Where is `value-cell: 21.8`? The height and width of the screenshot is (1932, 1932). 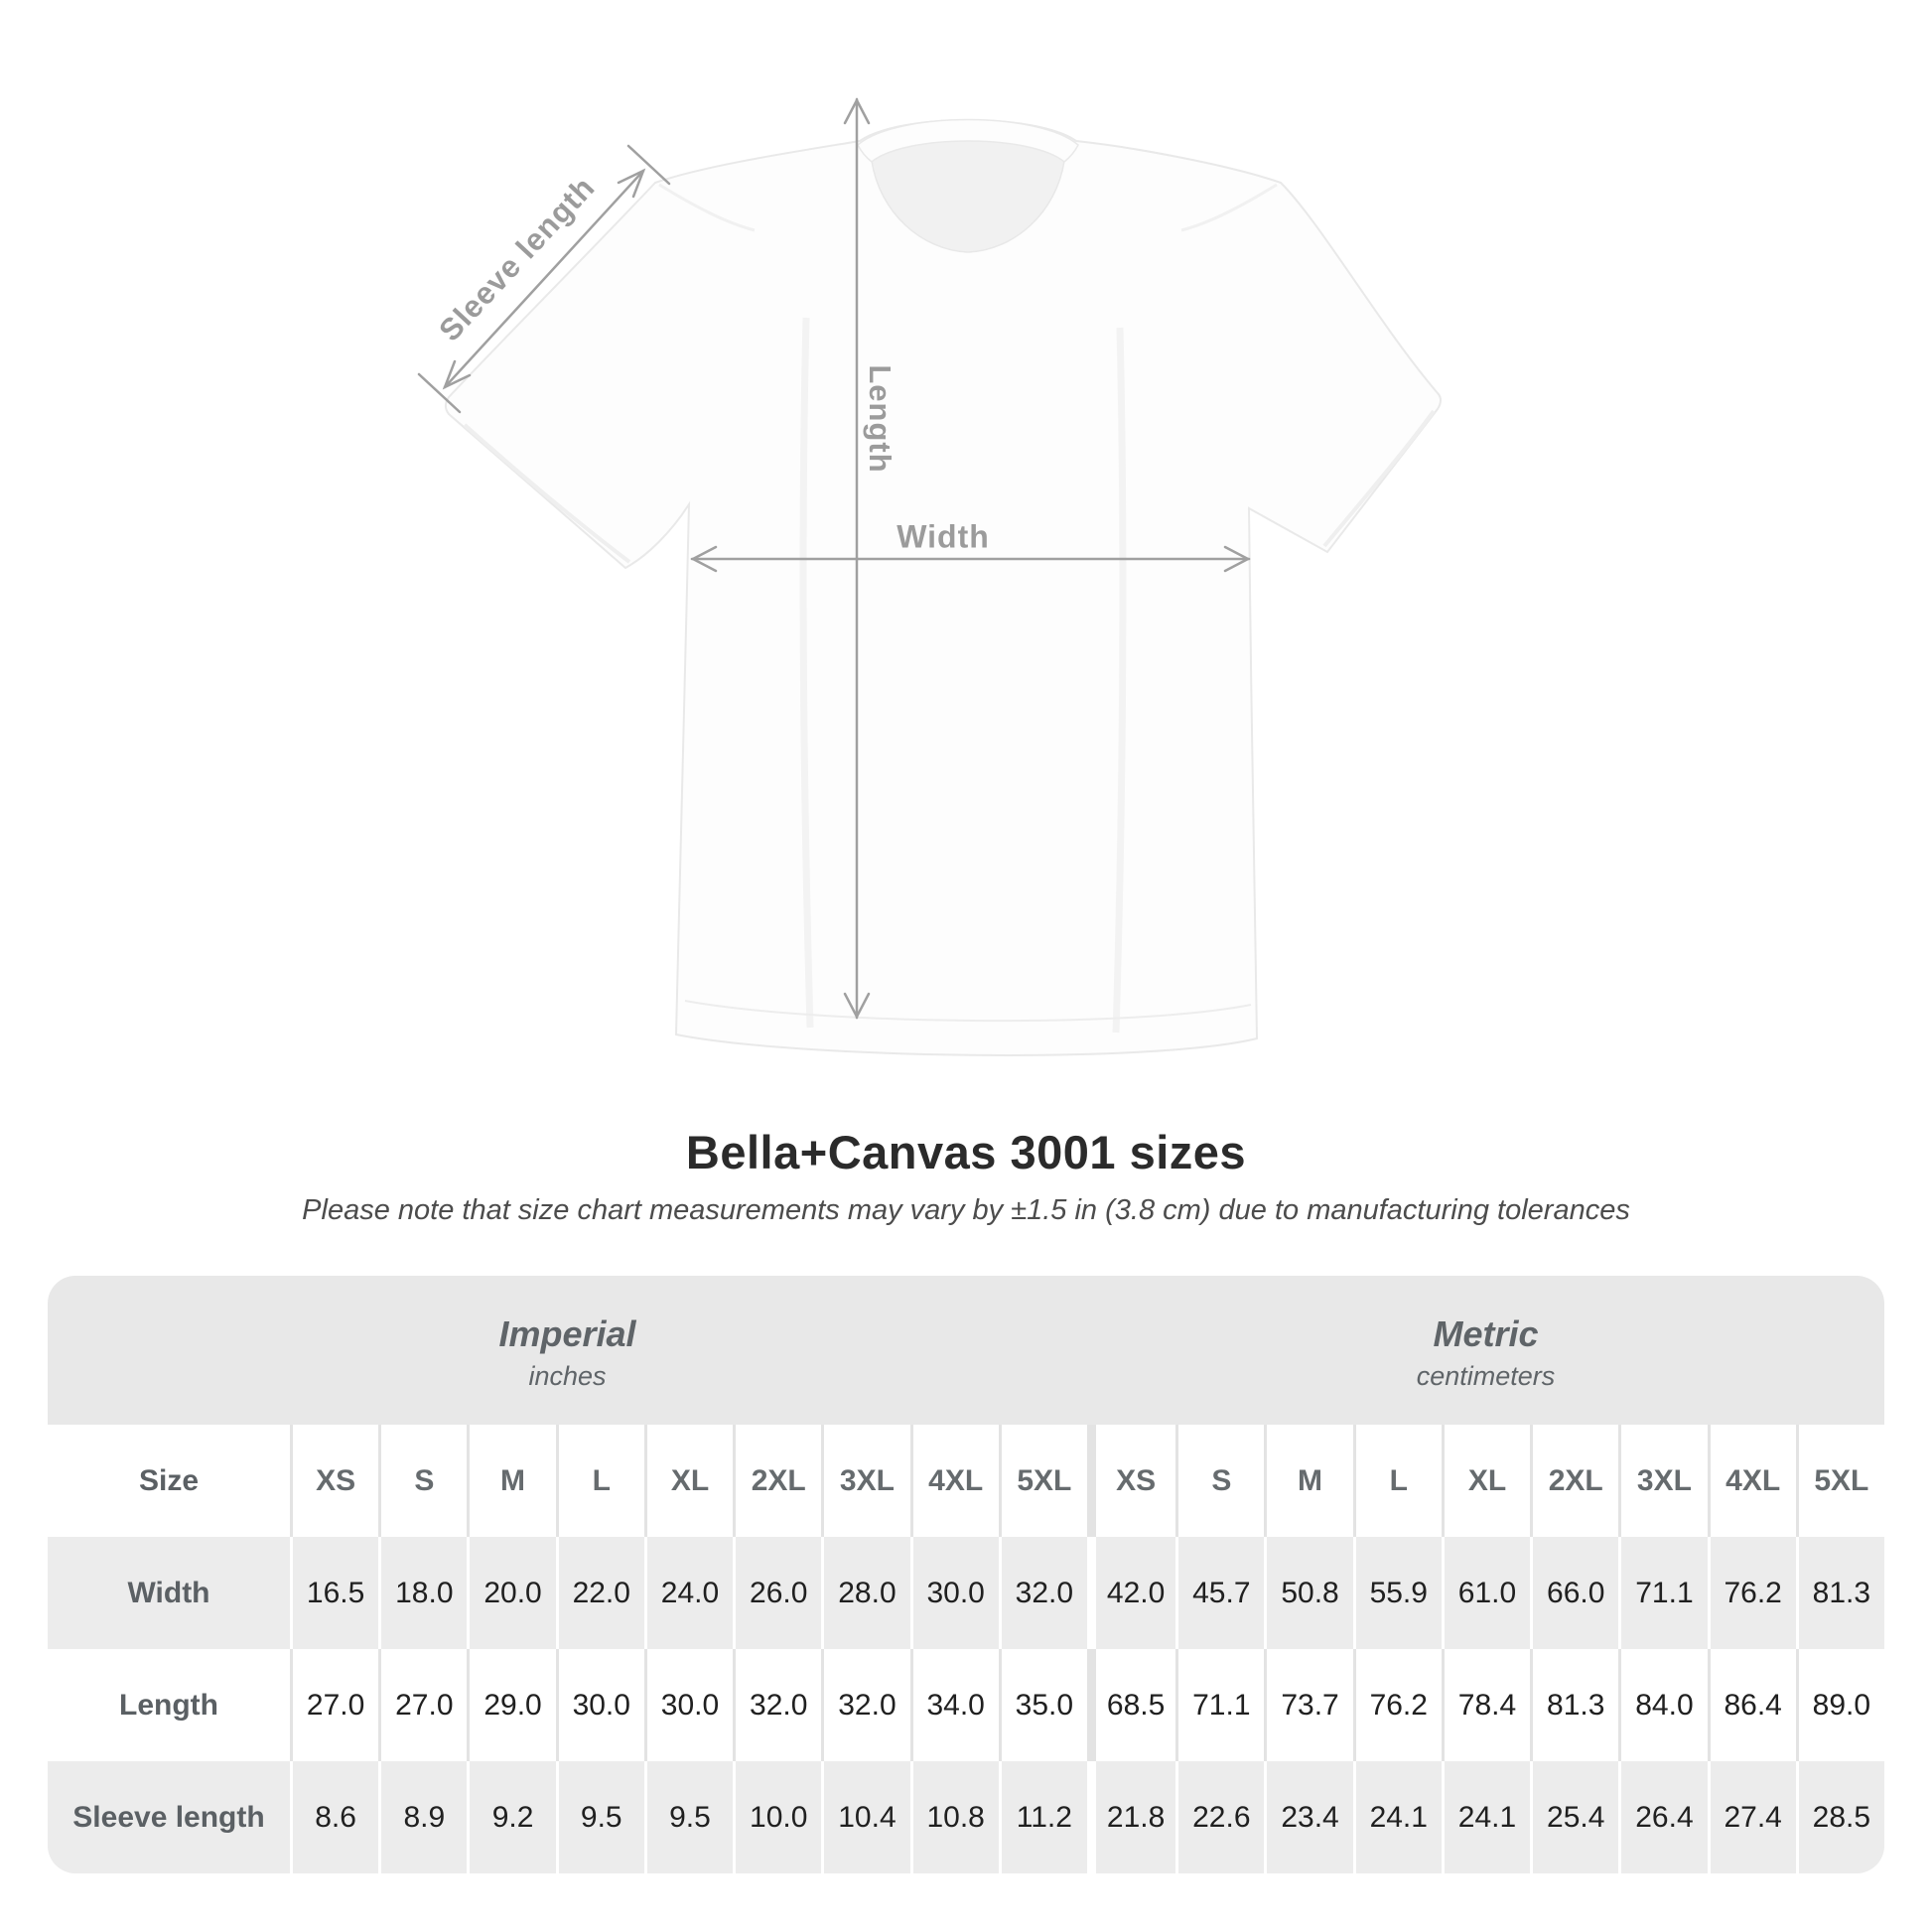
value-cell: 21.8 is located at coordinates (1130, 1817).